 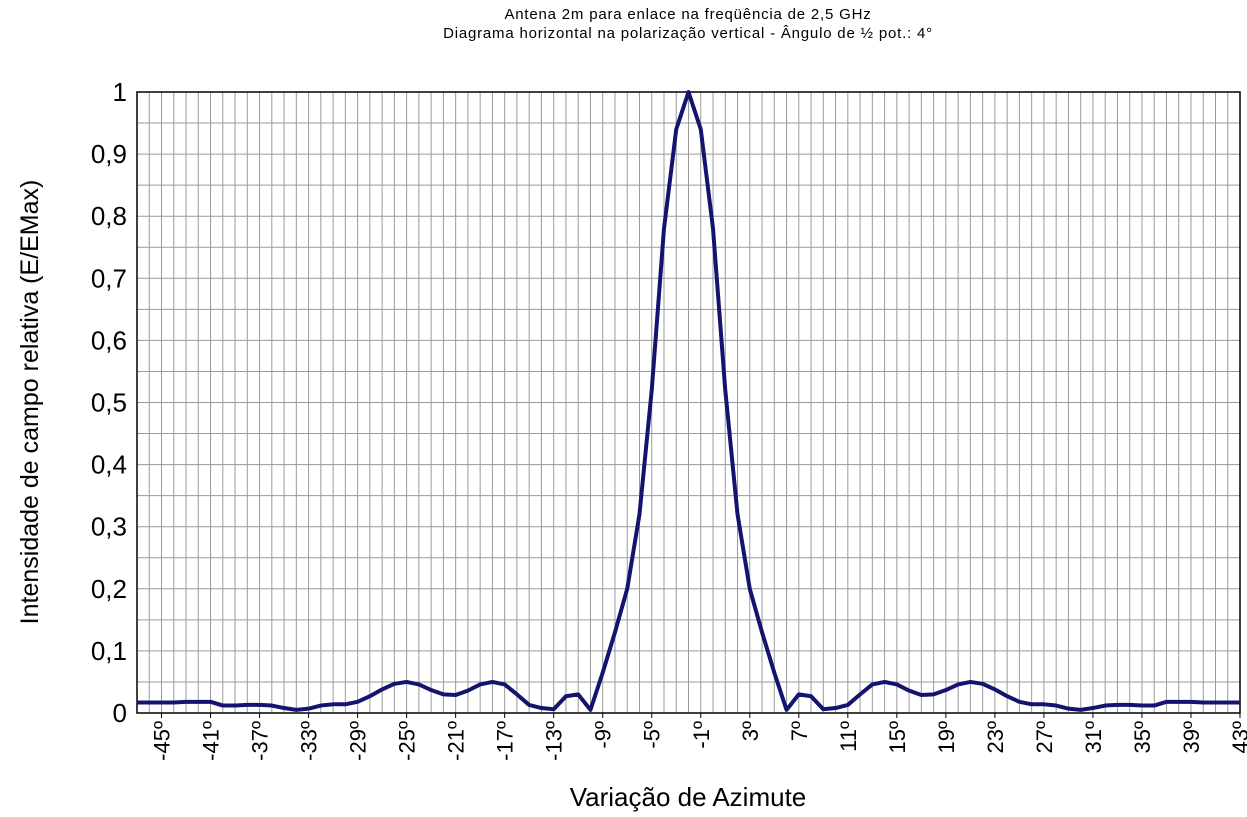 What do you see at coordinates (1044, 737) in the screenshot?
I see `x-tick-label: 27º` at bounding box center [1044, 737].